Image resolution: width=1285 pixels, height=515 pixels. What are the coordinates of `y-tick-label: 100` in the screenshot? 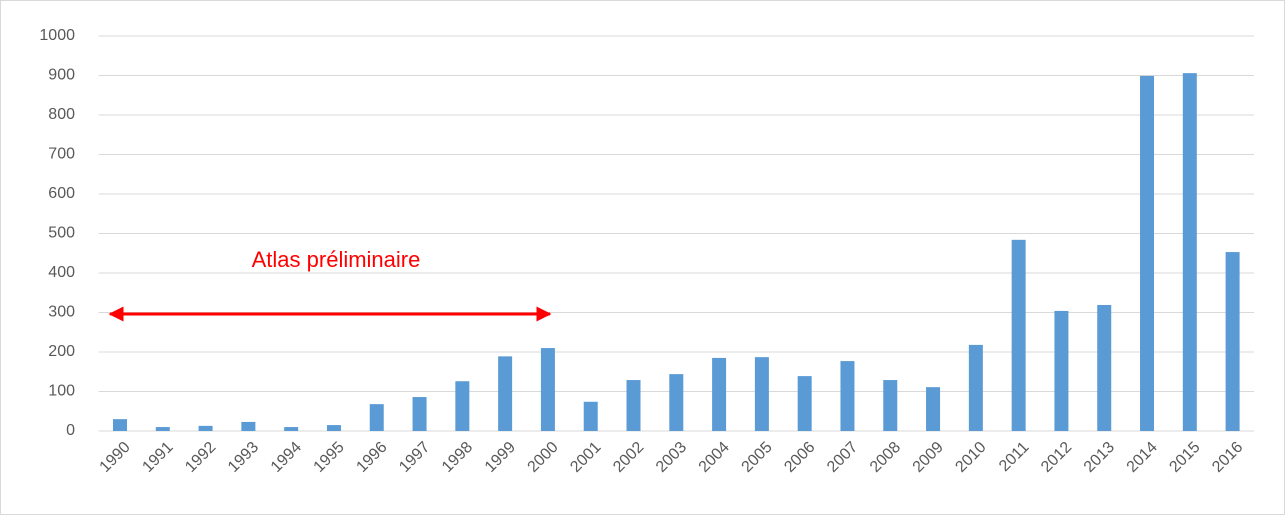 It's located at (61, 391).